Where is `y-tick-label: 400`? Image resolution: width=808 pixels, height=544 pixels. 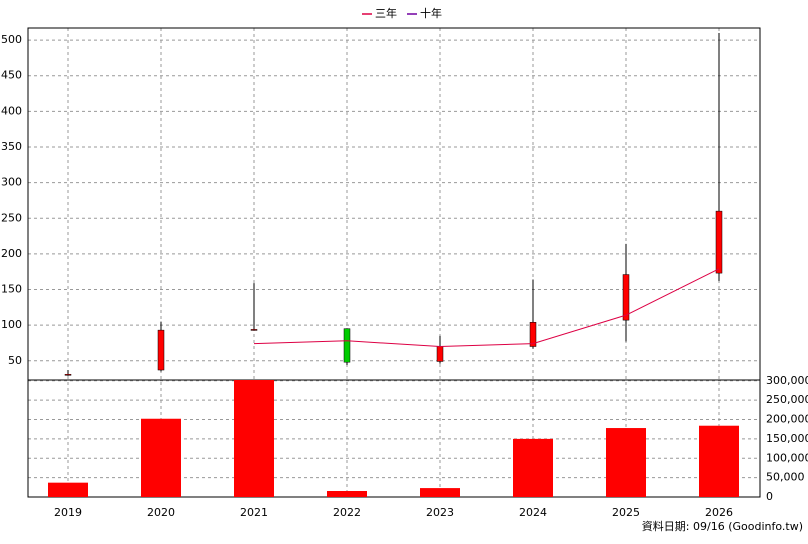 y-tick-label: 400 is located at coordinates (11, 110).